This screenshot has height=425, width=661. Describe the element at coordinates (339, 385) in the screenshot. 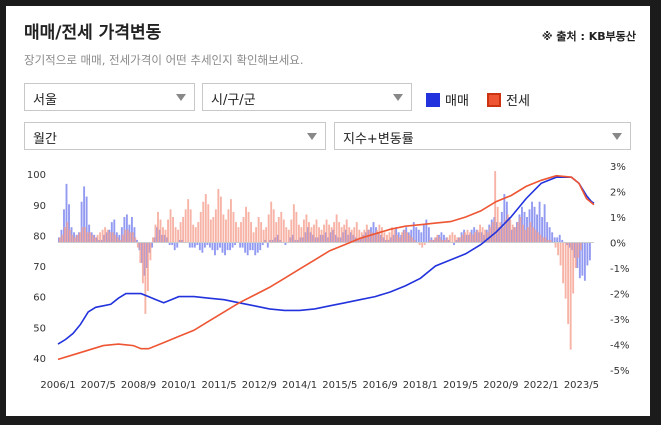

I see `x-tick-label: 2015/5` at that location.